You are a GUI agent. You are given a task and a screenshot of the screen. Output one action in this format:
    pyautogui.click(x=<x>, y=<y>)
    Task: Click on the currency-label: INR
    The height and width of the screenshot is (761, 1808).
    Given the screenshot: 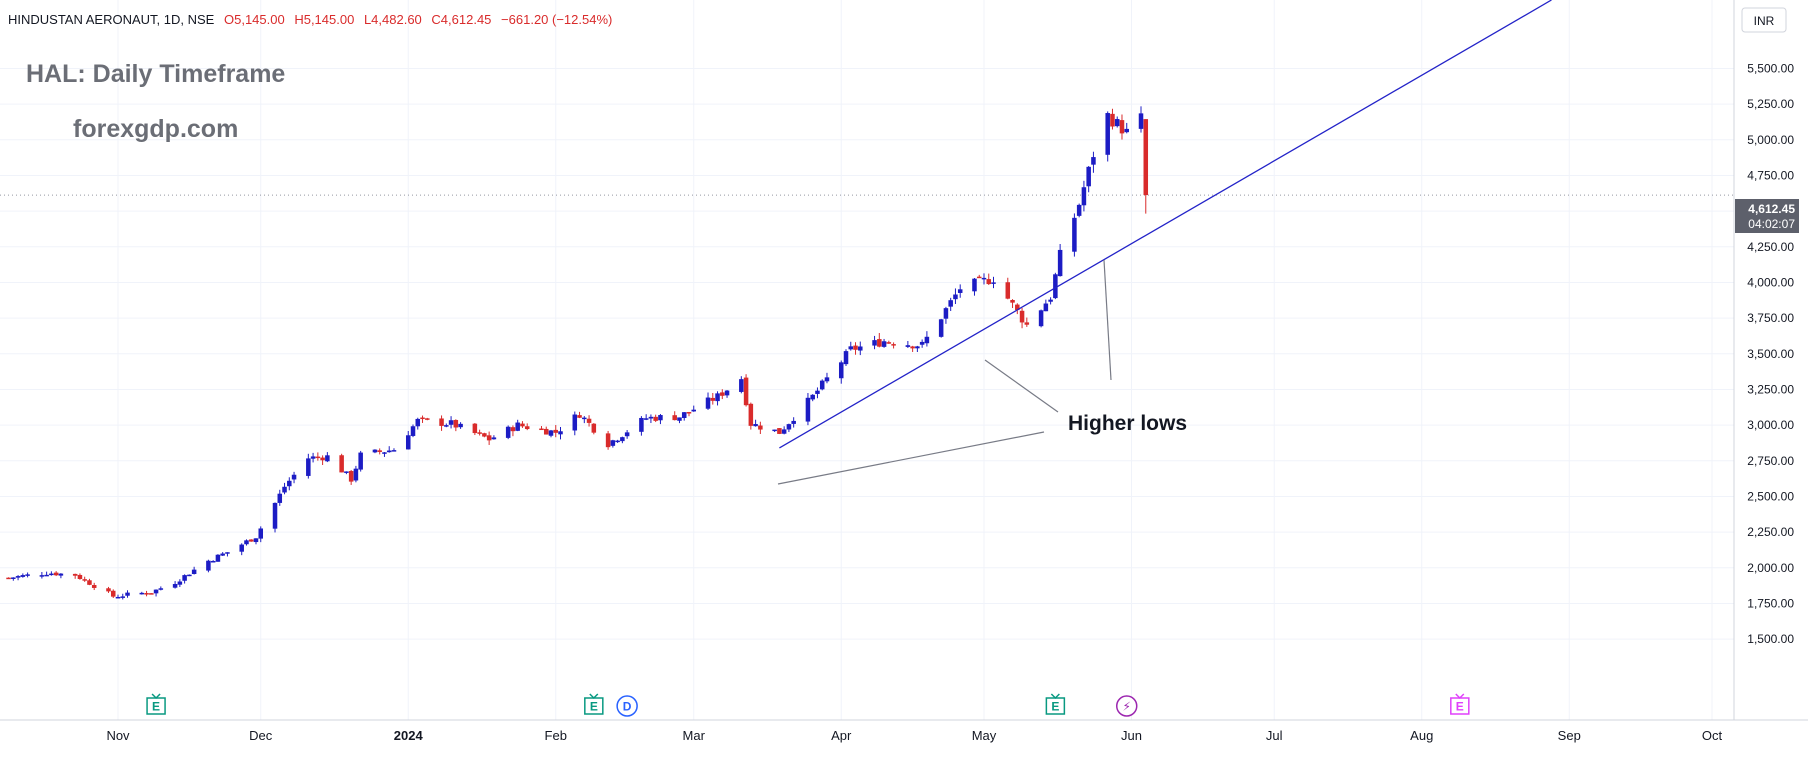 What is the action you would take?
    pyautogui.click(x=1764, y=21)
    